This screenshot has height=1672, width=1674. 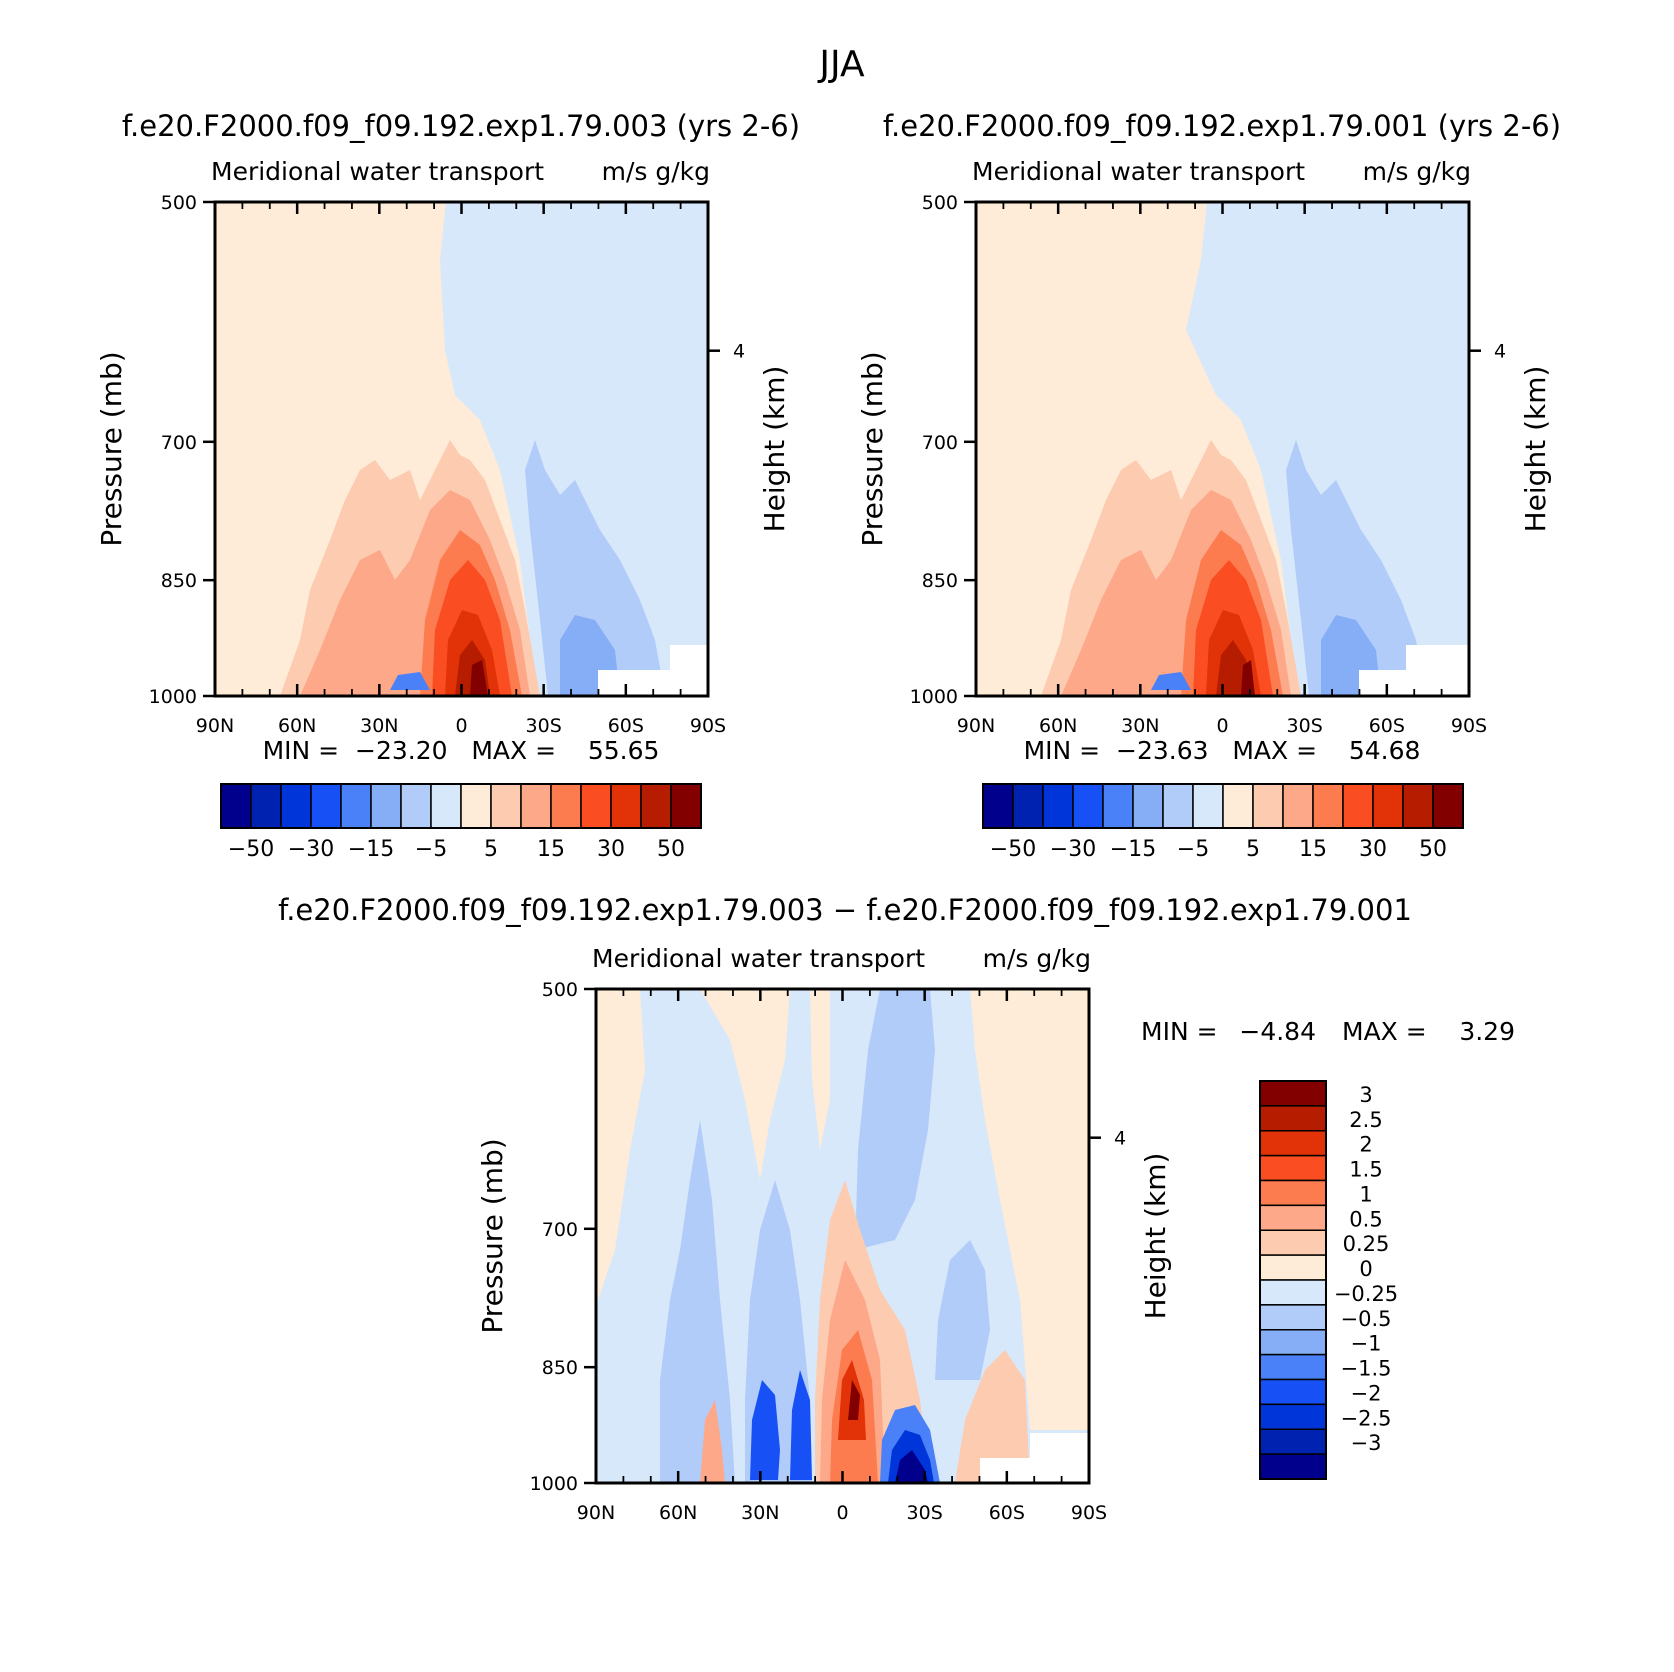 I want to click on height-tick-label: 4, so click(x=739, y=352).